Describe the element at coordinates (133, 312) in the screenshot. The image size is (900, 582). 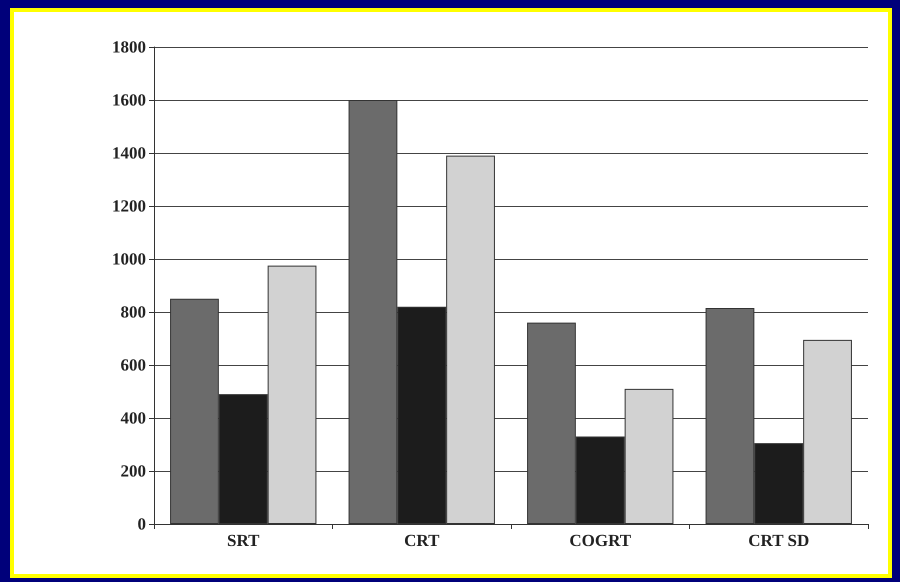
I see `y-tick-label: 800` at that location.